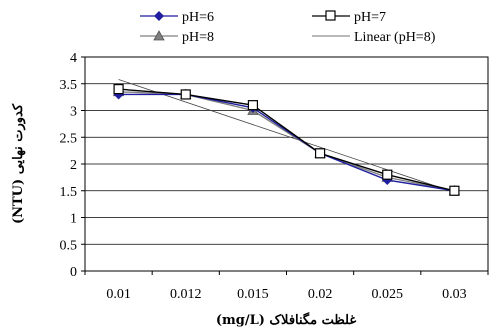 The width and height of the screenshot is (496, 330). What do you see at coordinates (73, 219) in the screenshot?
I see `y-tick-label: 1` at bounding box center [73, 219].